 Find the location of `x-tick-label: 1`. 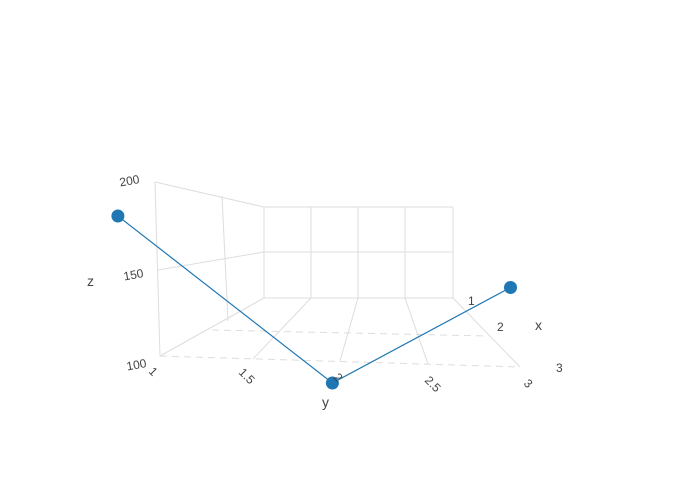

x-tick-label: 1 is located at coordinates (471, 301).